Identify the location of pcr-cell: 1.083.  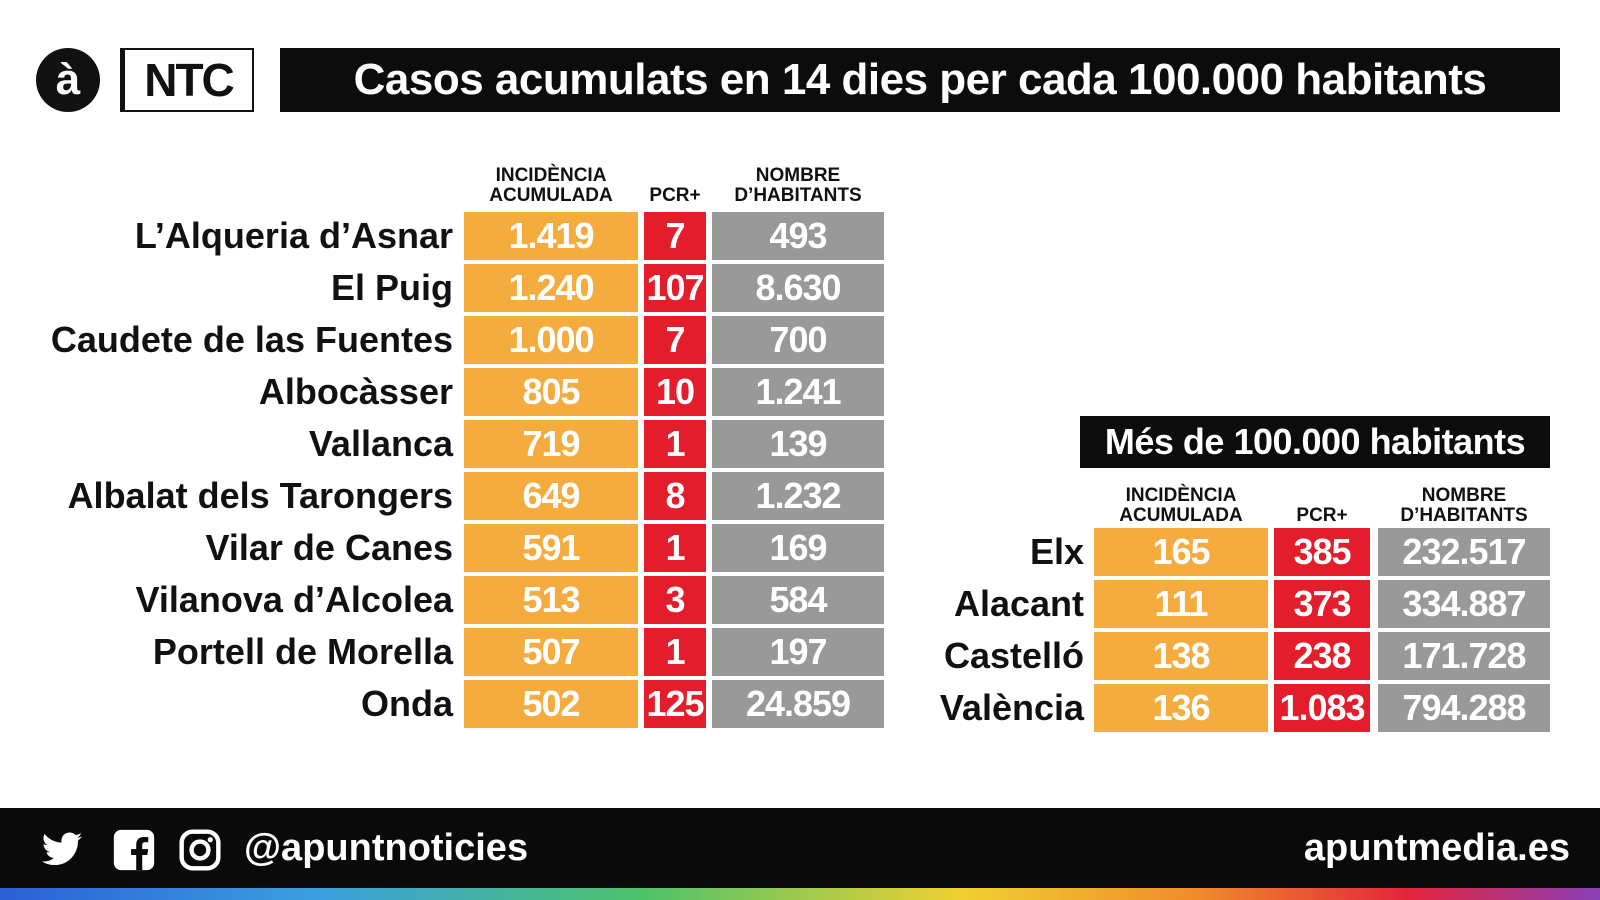
(1322, 708).